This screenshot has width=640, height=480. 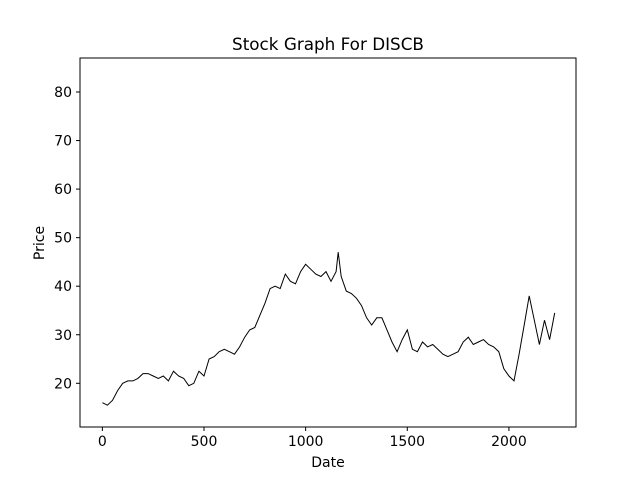 What do you see at coordinates (63, 190) in the screenshot?
I see `y-tick-label: 60` at bounding box center [63, 190].